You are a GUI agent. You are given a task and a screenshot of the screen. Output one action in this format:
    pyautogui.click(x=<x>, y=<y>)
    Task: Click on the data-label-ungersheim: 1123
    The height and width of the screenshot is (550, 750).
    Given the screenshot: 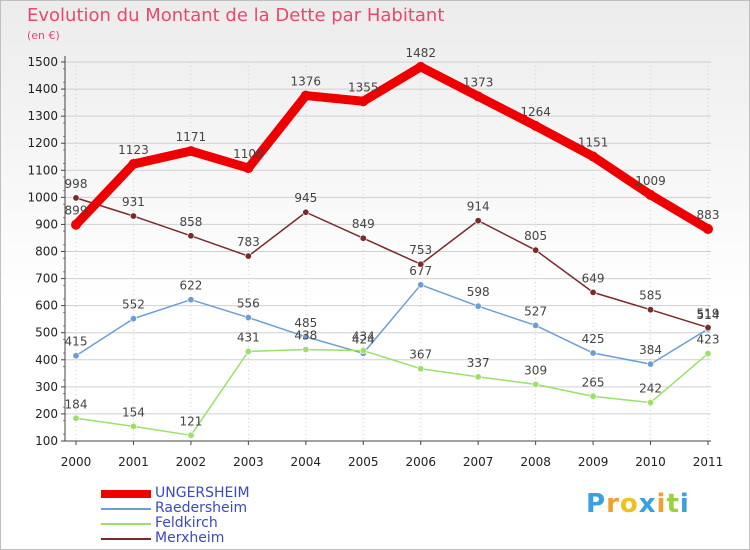 What is the action you would take?
    pyautogui.click(x=133, y=150)
    